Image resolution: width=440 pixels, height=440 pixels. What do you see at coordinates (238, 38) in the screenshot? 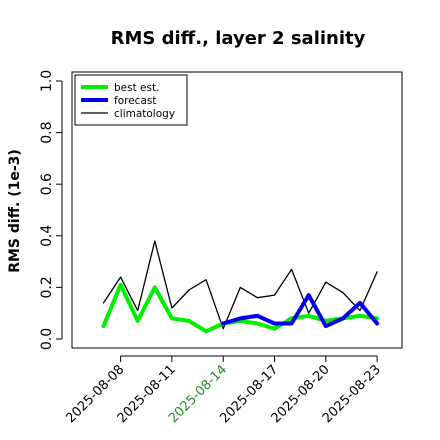
I see `chart-title: RMS diff., layer 2 salinity` at bounding box center [238, 38].